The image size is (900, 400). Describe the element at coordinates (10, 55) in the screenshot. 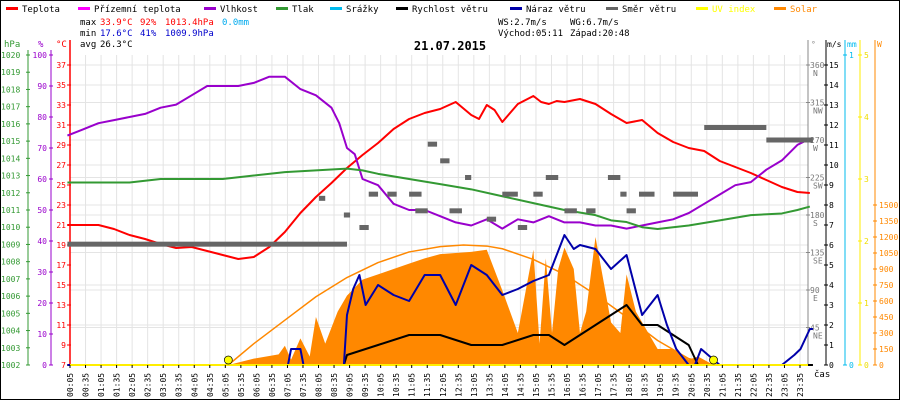

I see `pressure-tick-label-18: 1020` at that location.